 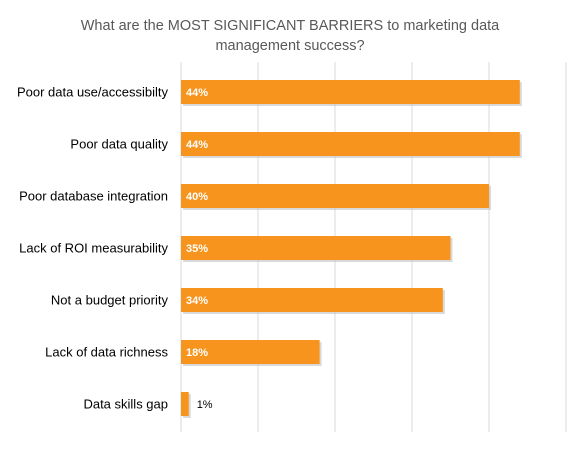 What do you see at coordinates (205, 405) in the screenshot?
I see `data-label: 1%` at bounding box center [205, 405].